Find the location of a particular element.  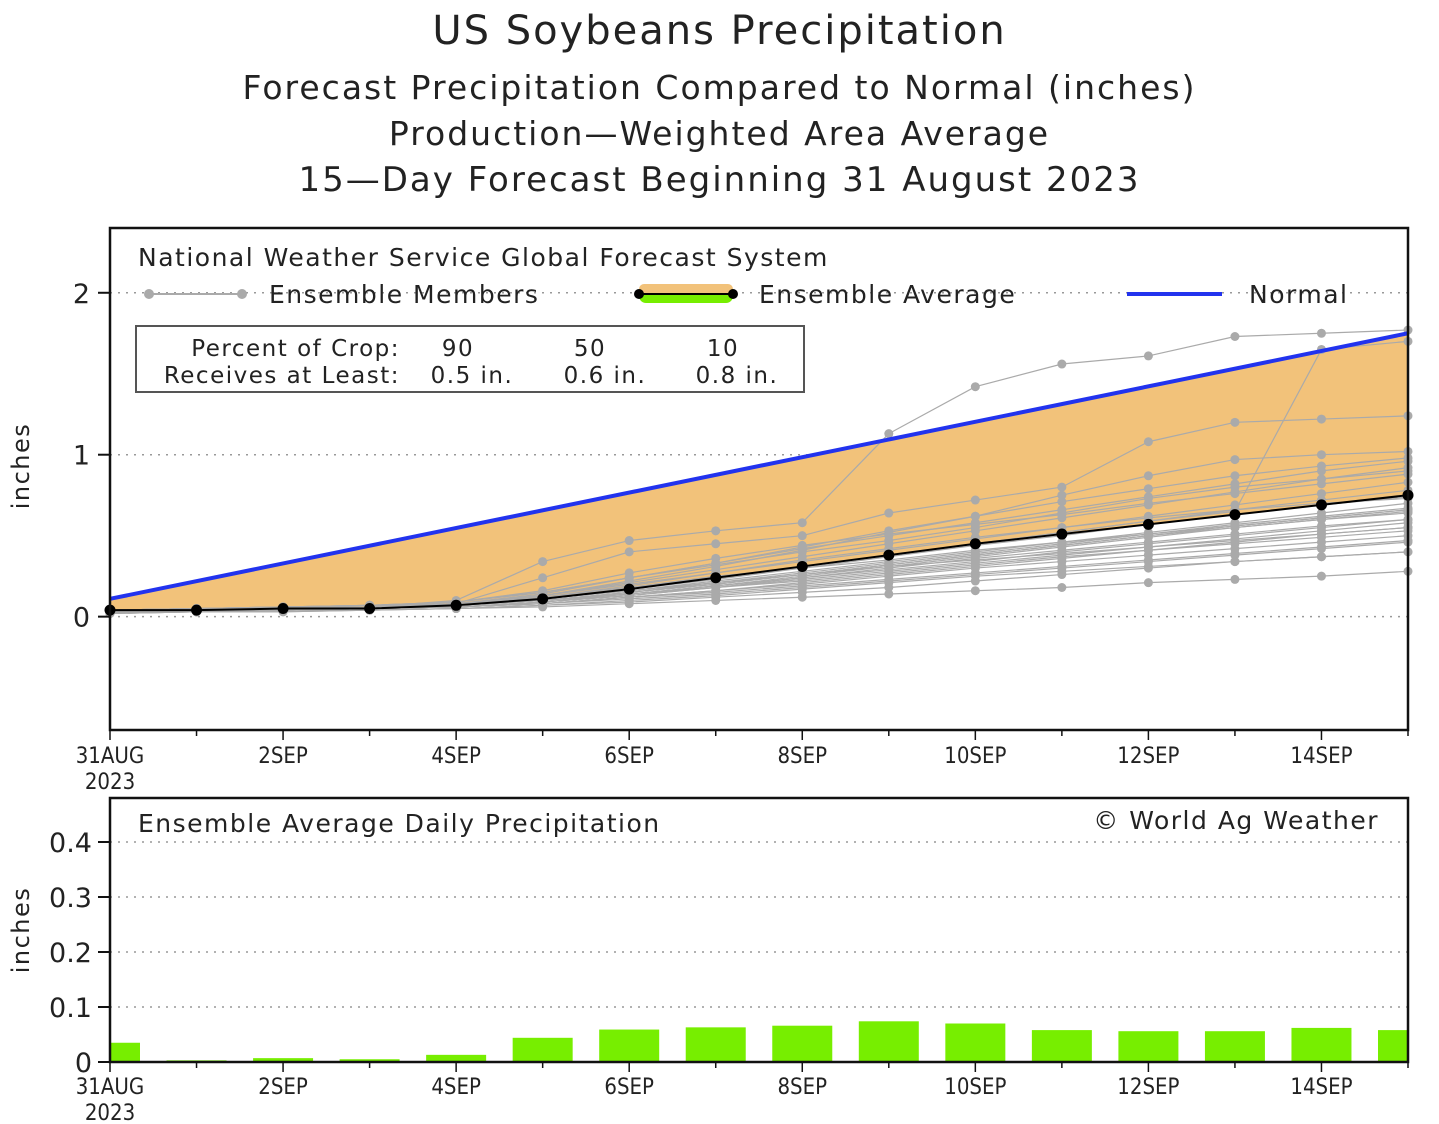

bottom-y-tick-label: 0.3 is located at coordinates (70, 898).